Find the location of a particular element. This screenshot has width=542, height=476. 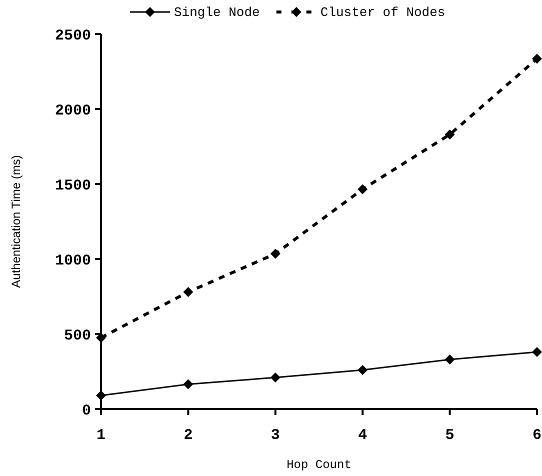

x-tick-label: 2 is located at coordinates (188, 435).